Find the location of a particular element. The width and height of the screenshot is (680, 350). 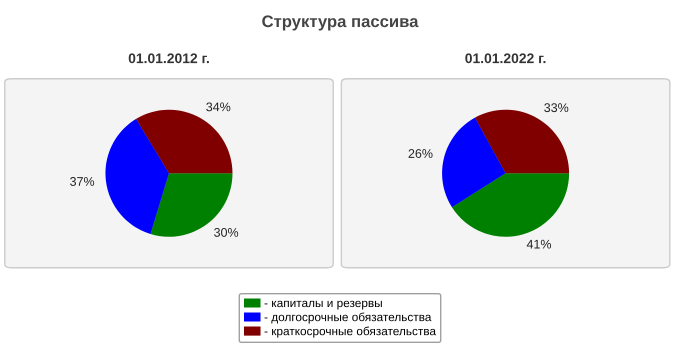

chart-subtitle: 01.01.2022 г. is located at coordinates (505, 58).